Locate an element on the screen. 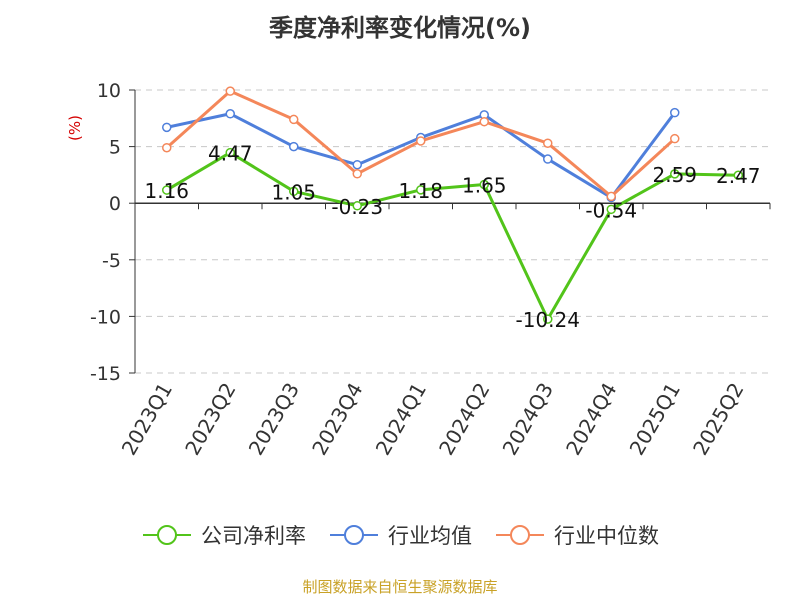 The width and height of the screenshot is (800, 600). data-label: 2.59 is located at coordinates (674, 175).